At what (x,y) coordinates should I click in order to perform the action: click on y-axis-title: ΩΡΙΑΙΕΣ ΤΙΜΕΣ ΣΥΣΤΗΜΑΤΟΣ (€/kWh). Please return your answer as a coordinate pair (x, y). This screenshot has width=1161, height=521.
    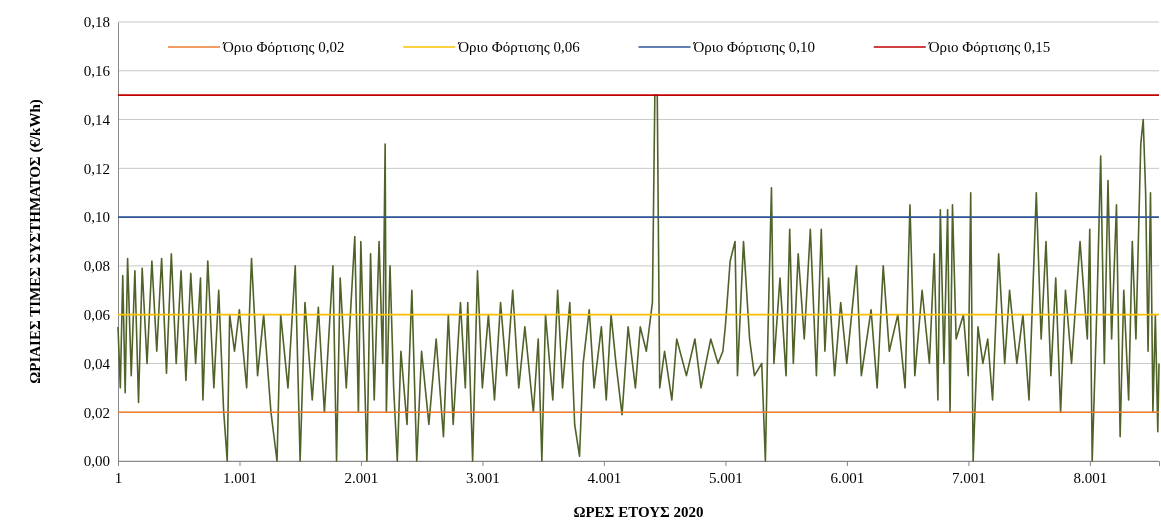
    Looking at the image, I should click on (35, 241).